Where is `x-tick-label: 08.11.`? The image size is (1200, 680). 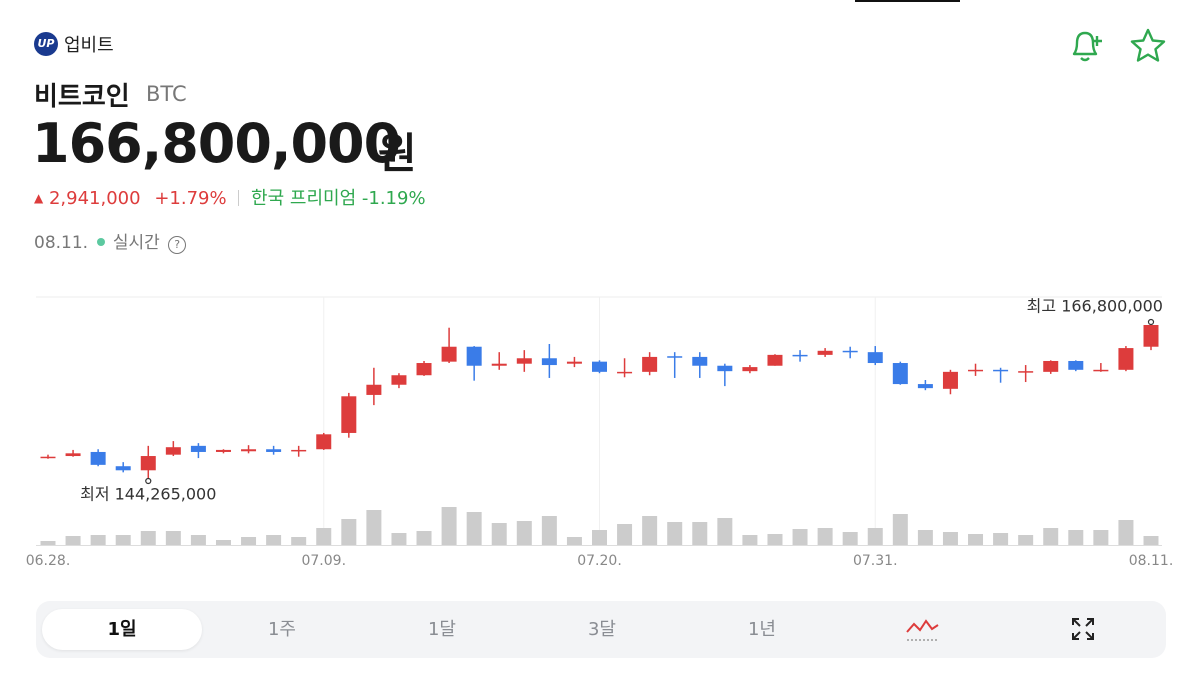 x-tick-label: 08.11. is located at coordinates (1151, 561).